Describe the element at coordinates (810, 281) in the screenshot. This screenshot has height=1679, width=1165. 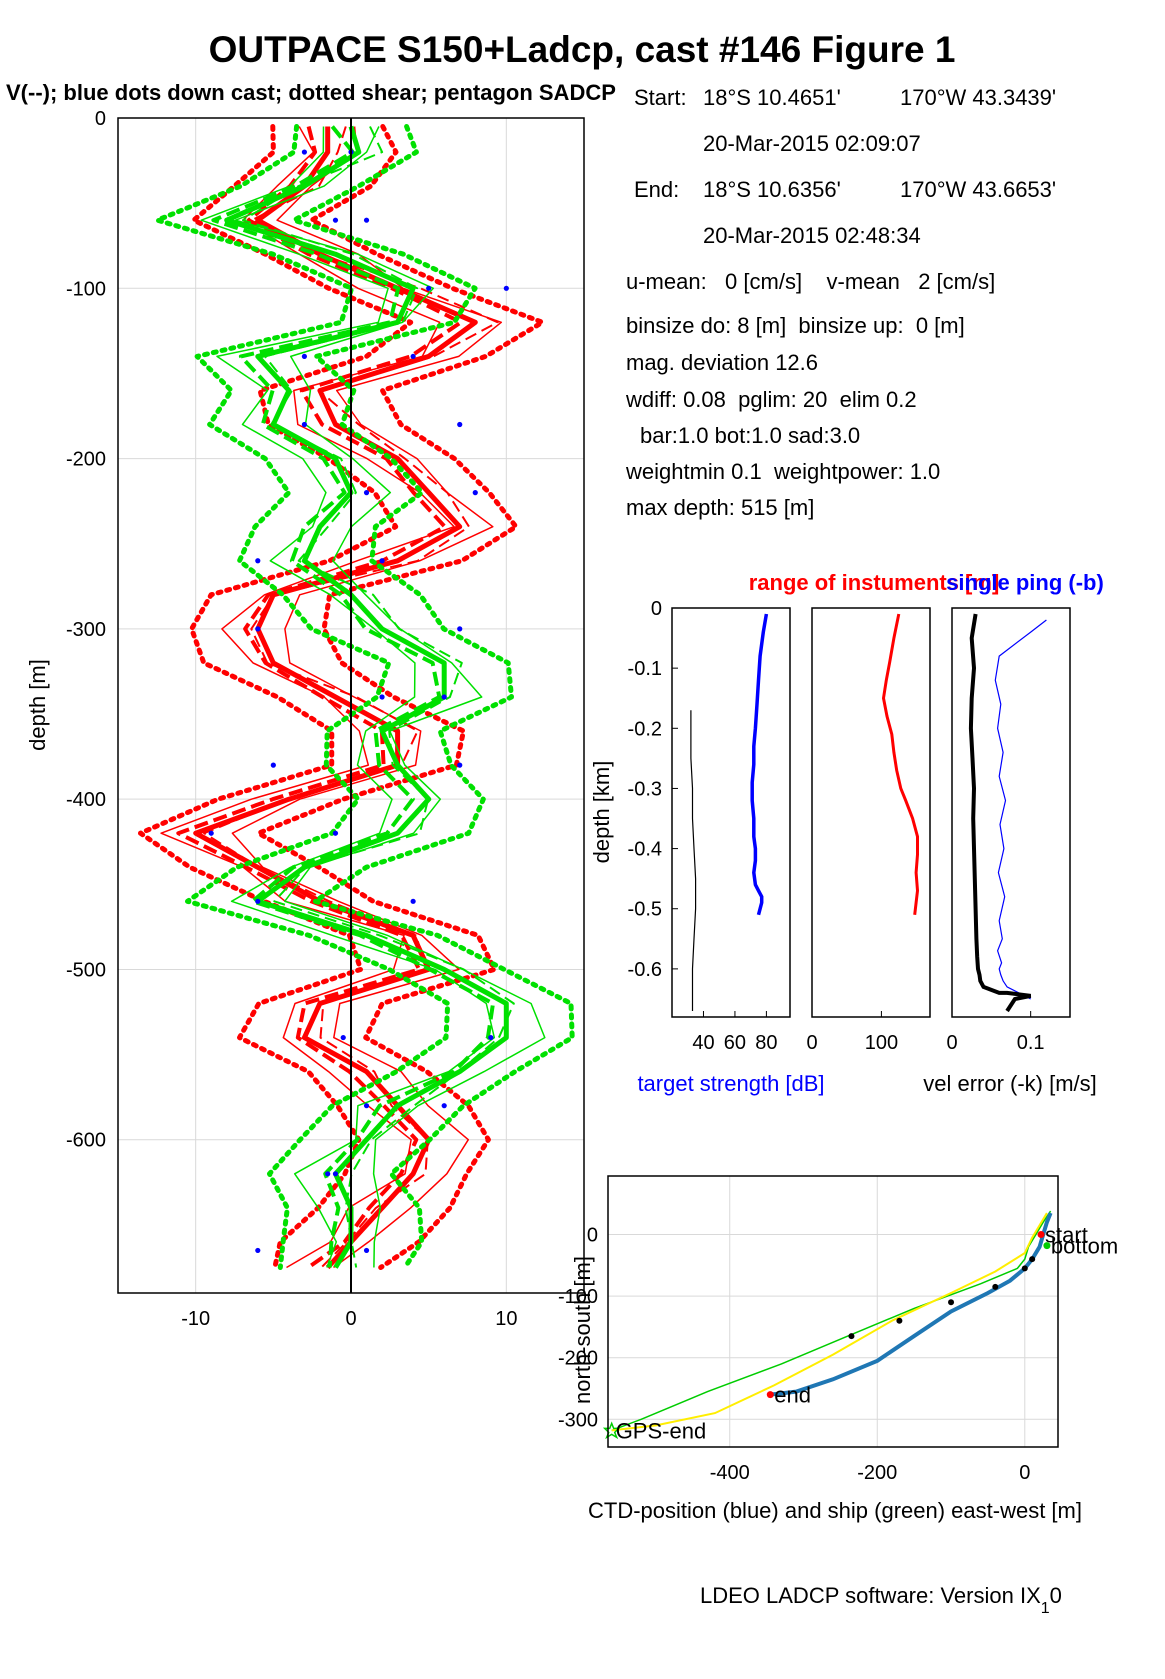
I see `mean-velocity: u-mean: 0 [cm/s] v-mean 2 [cm/s]` at that location.